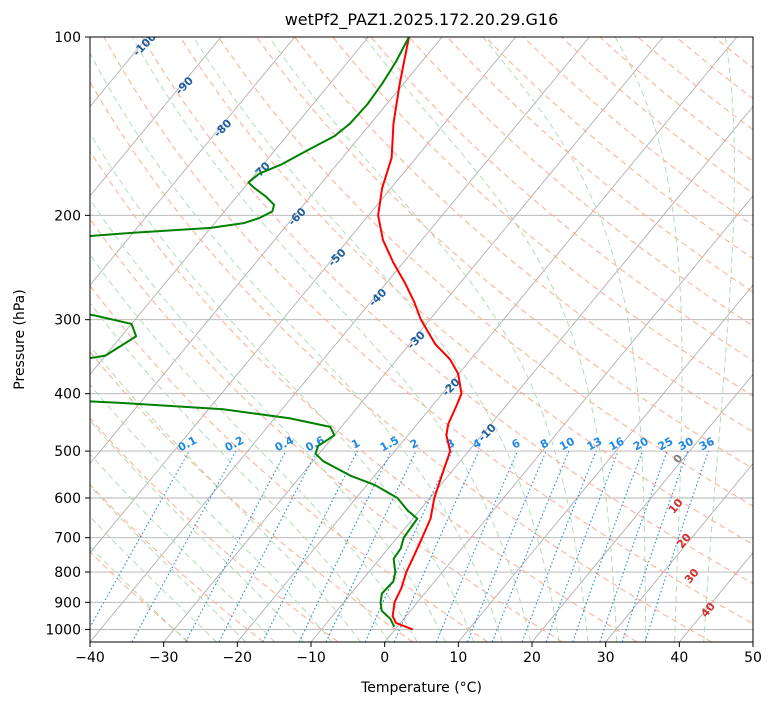 The width and height of the screenshot is (775, 708). I want to click on y-tick-label: 1000, so click(63, 630).